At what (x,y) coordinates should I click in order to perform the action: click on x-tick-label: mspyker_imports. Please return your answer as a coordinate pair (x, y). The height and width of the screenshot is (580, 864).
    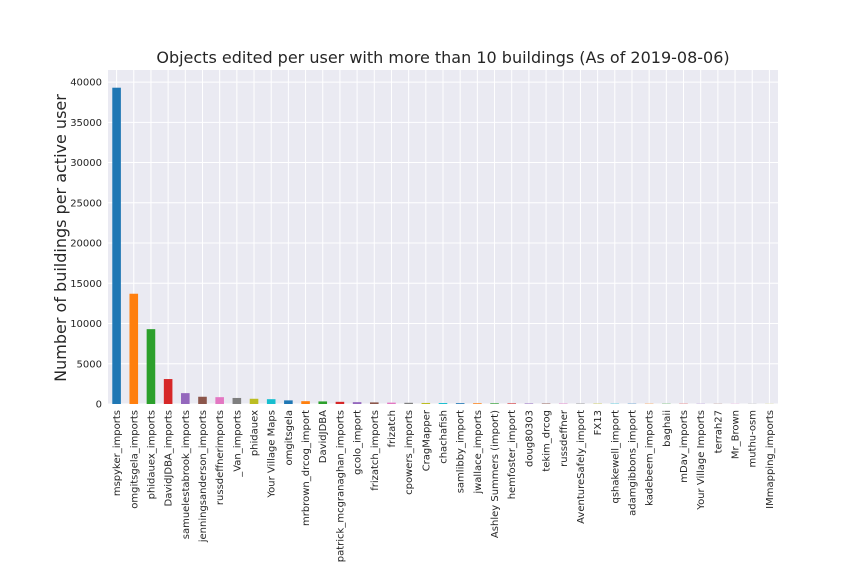
    Looking at the image, I should click on (117, 453).